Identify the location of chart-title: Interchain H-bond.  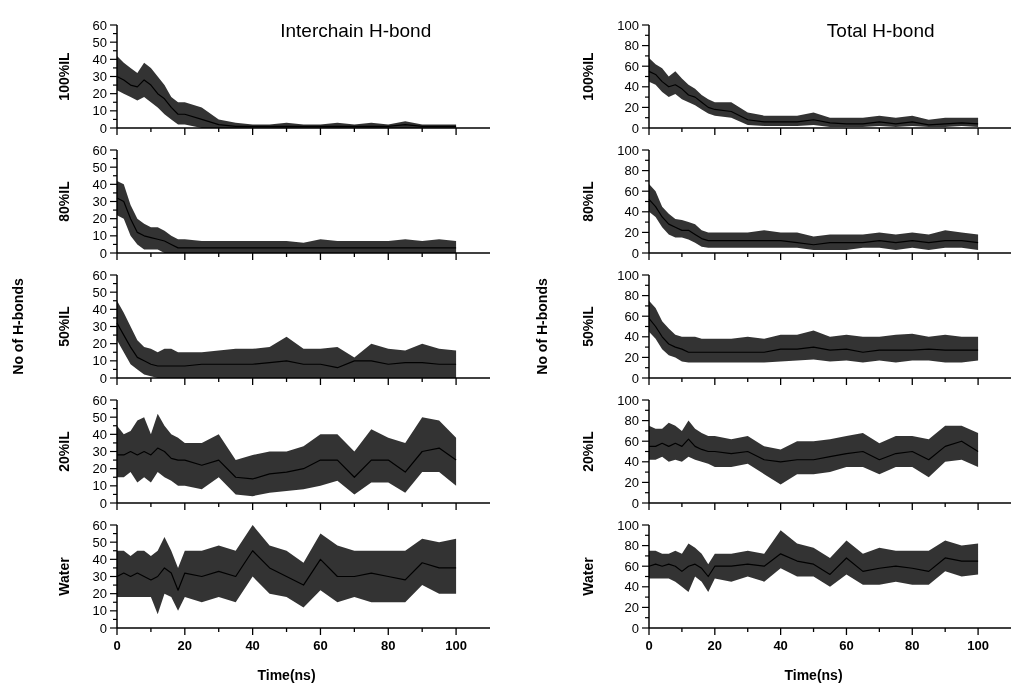
(356, 30).